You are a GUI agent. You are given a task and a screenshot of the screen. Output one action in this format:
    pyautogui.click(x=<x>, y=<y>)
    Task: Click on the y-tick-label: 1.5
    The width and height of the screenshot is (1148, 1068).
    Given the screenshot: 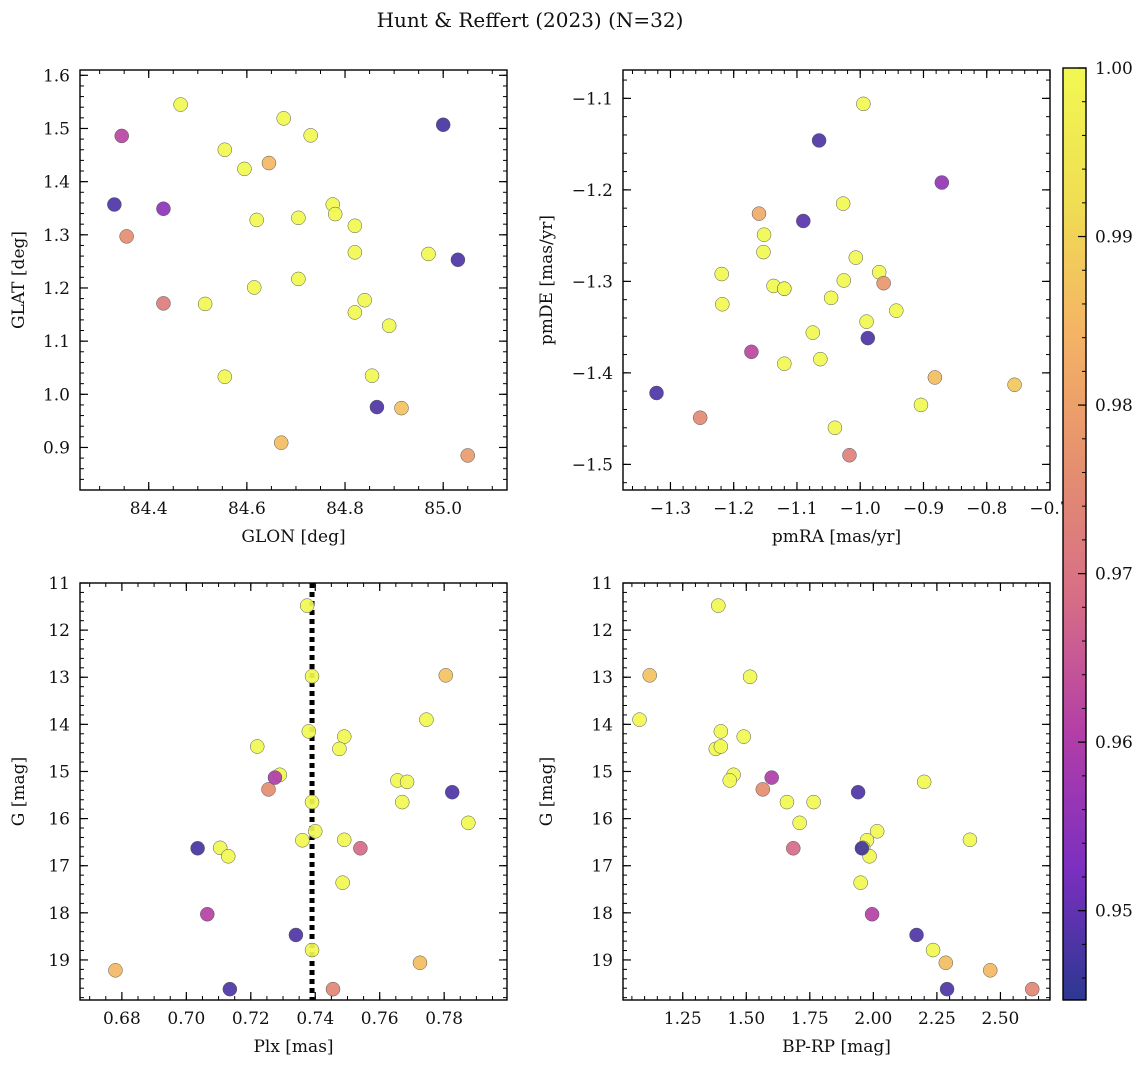 What is the action you would take?
    pyautogui.click(x=56, y=129)
    